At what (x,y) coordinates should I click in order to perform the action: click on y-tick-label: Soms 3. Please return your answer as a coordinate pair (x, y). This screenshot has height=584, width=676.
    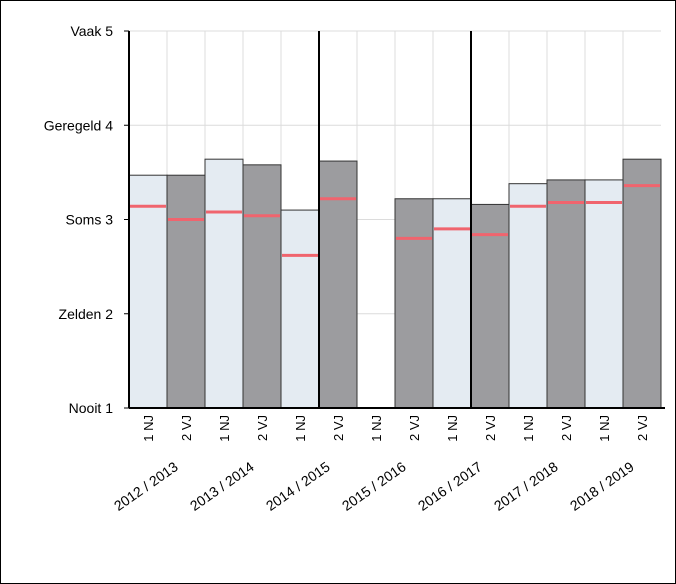
    Looking at the image, I should click on (90, 220).